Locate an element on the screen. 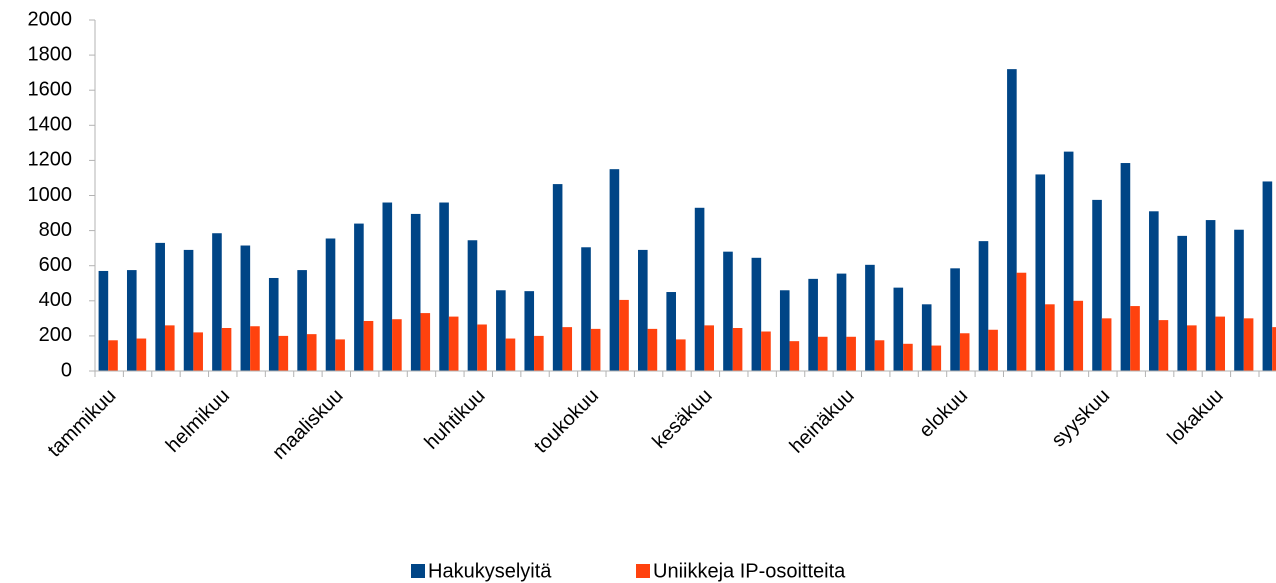 The height and width of the screenshot is (583, 1276). x-tick-label: lokakuu is located at coordinates (1195, 417).